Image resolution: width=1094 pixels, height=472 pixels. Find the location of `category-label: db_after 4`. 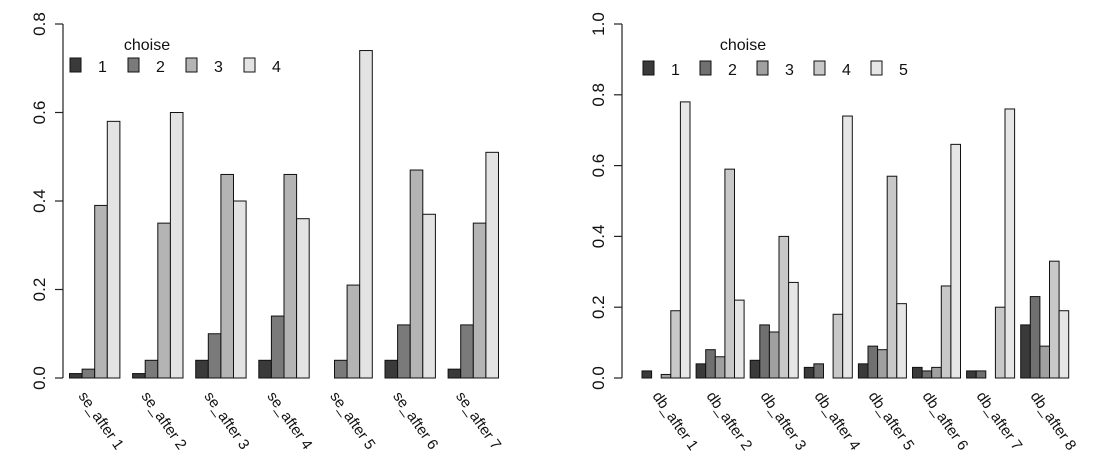

category-label: db_after 4 is located at coordinates (837, 421).